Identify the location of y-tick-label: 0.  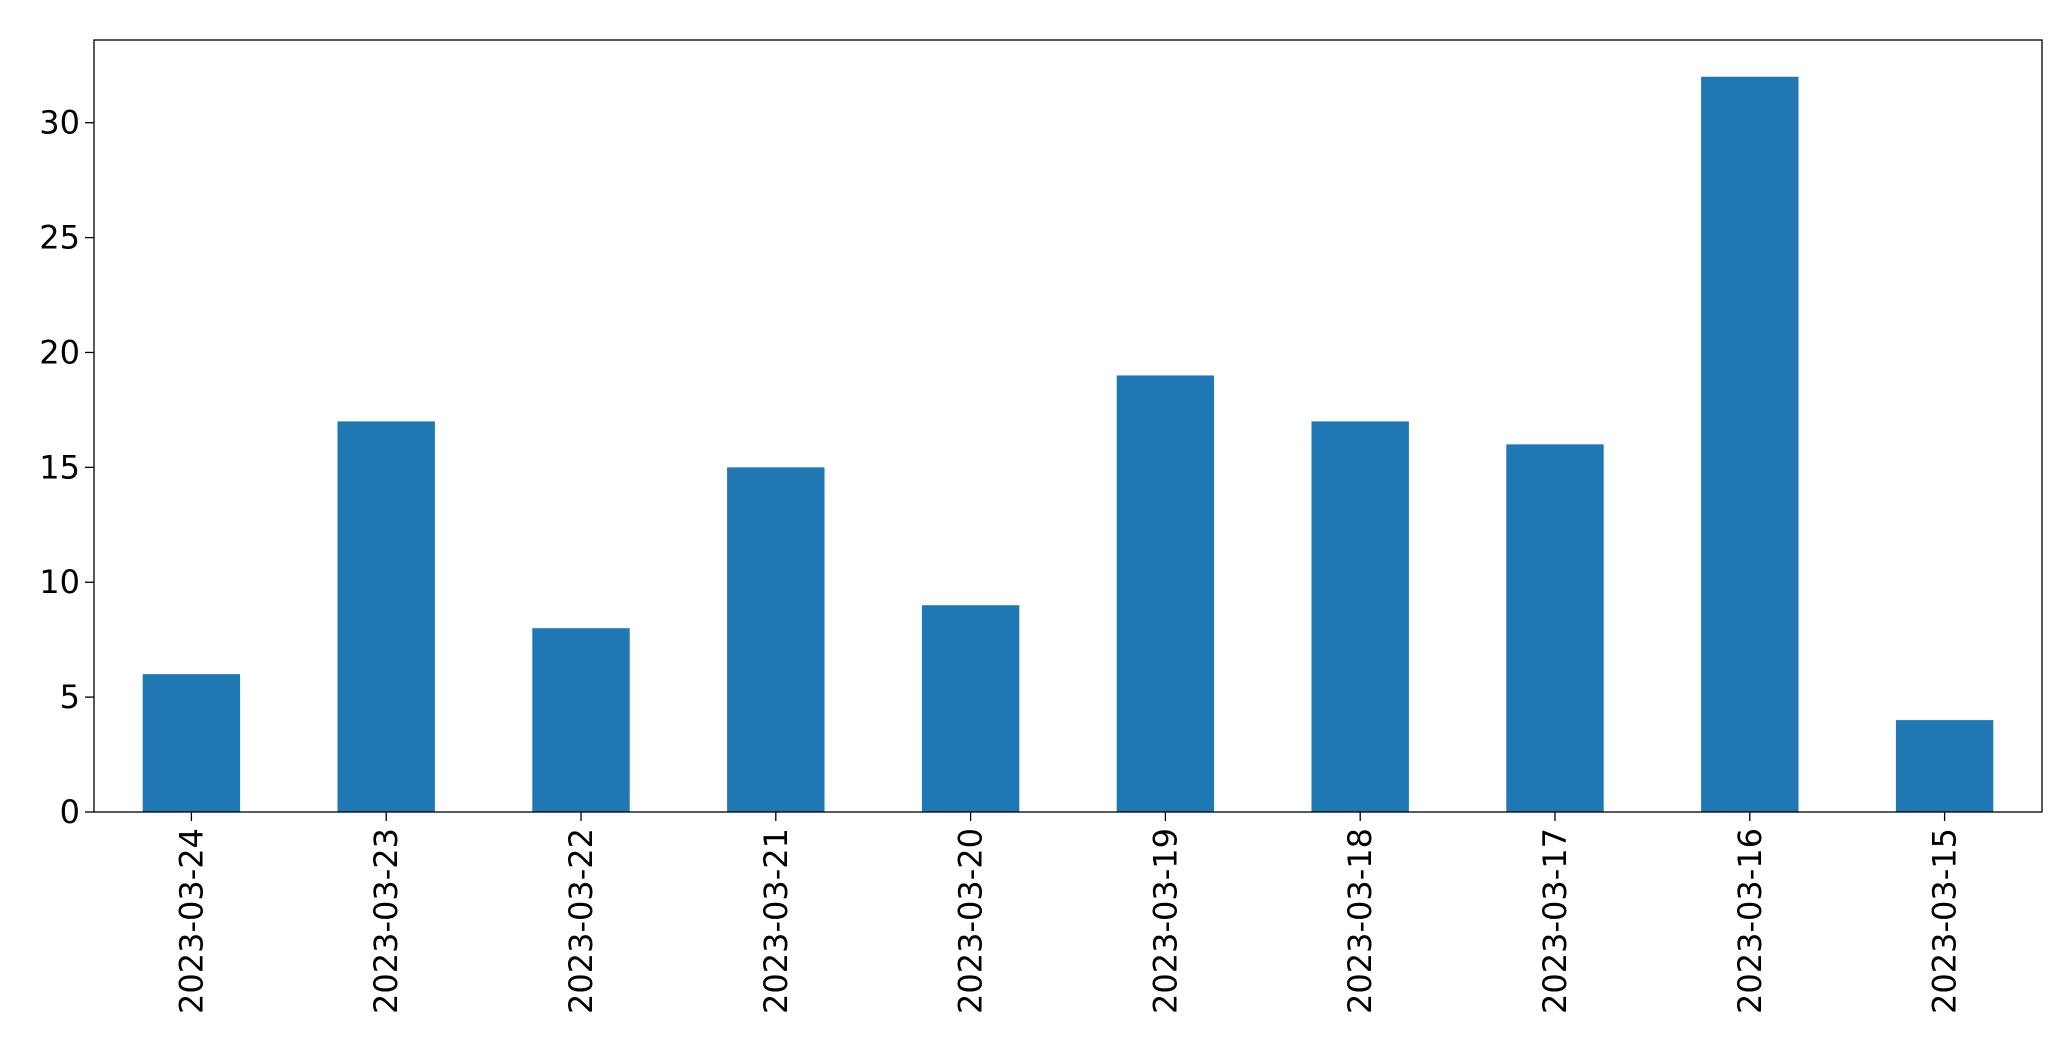
(70, 812).